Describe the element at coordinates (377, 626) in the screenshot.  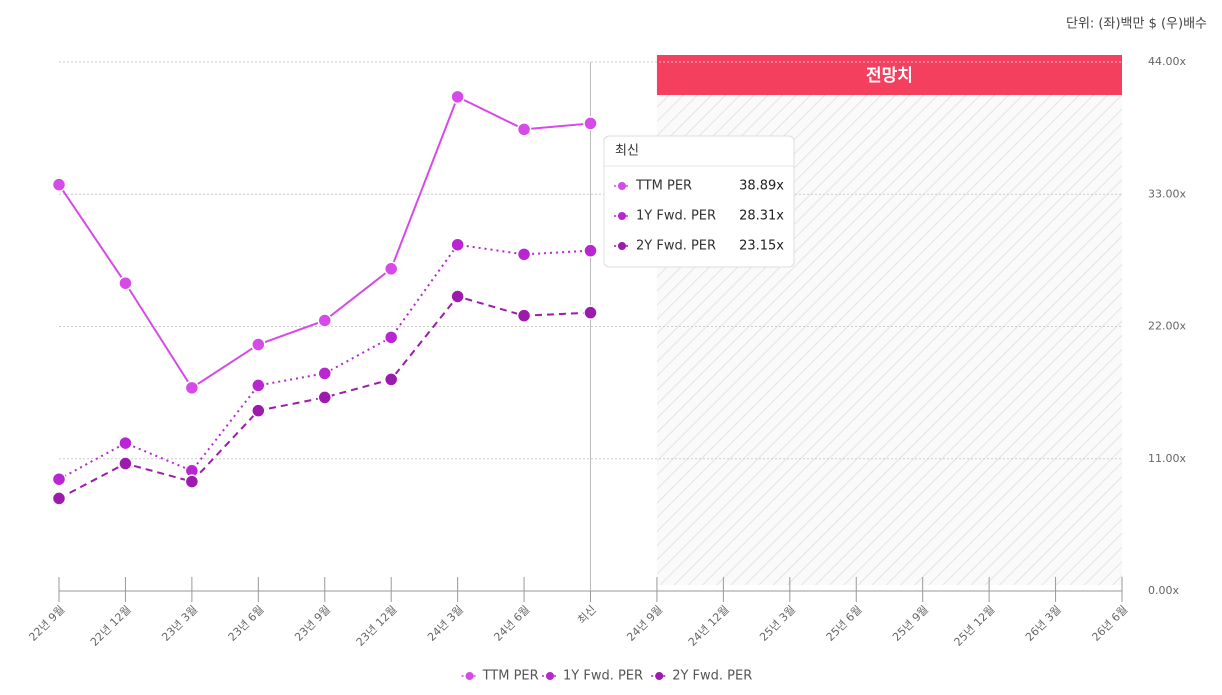
I see `x-tick-label: 23년 12월` at that location.